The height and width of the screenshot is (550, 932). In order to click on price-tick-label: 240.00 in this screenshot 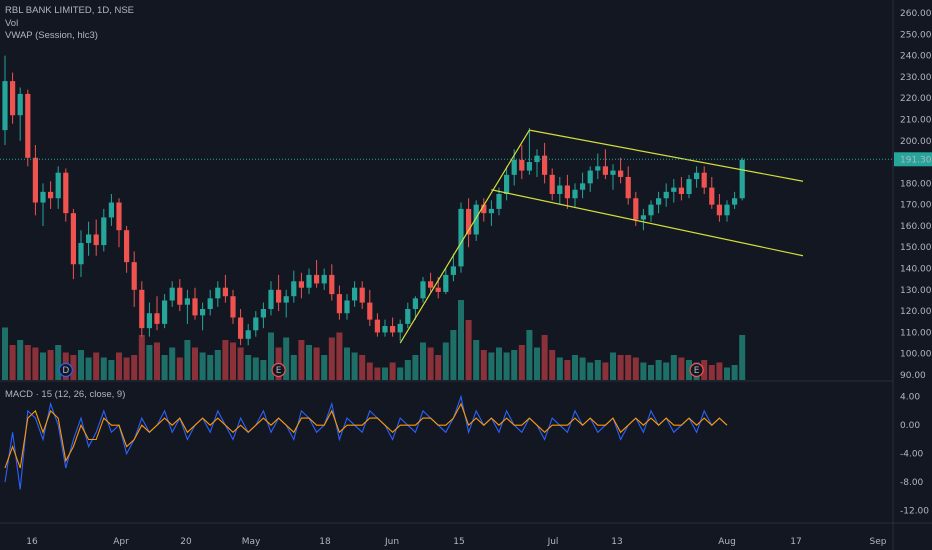, I will do `click(916, 57)`.